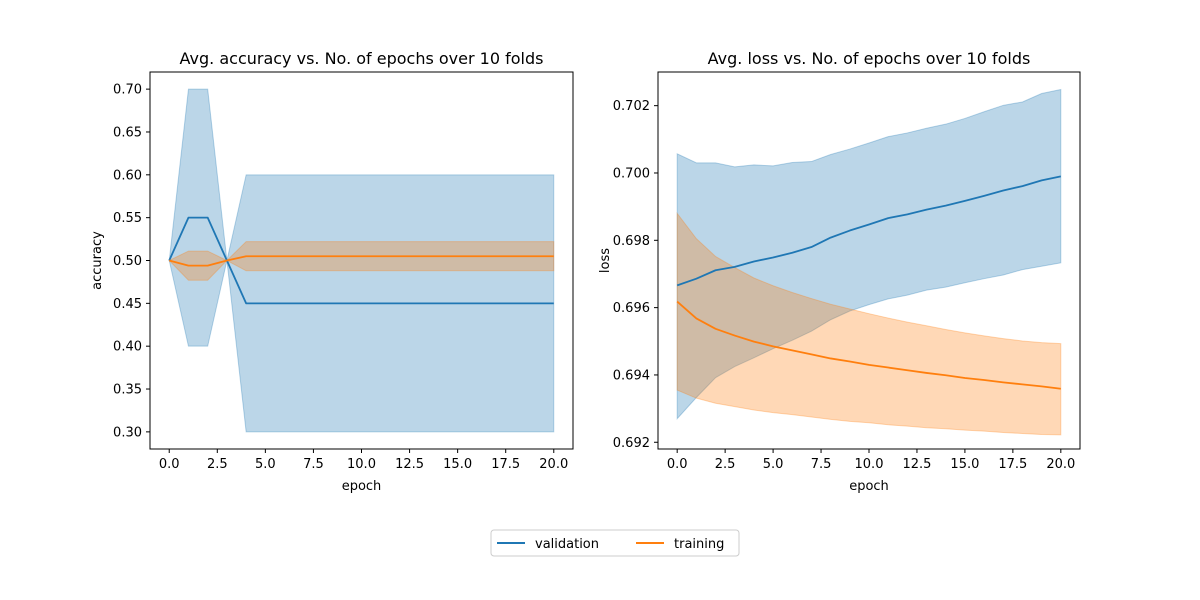 Image resolution: width=1200 pixels, height=600 pixels. I want to click on legend-training-label: training, so click(699, 544).